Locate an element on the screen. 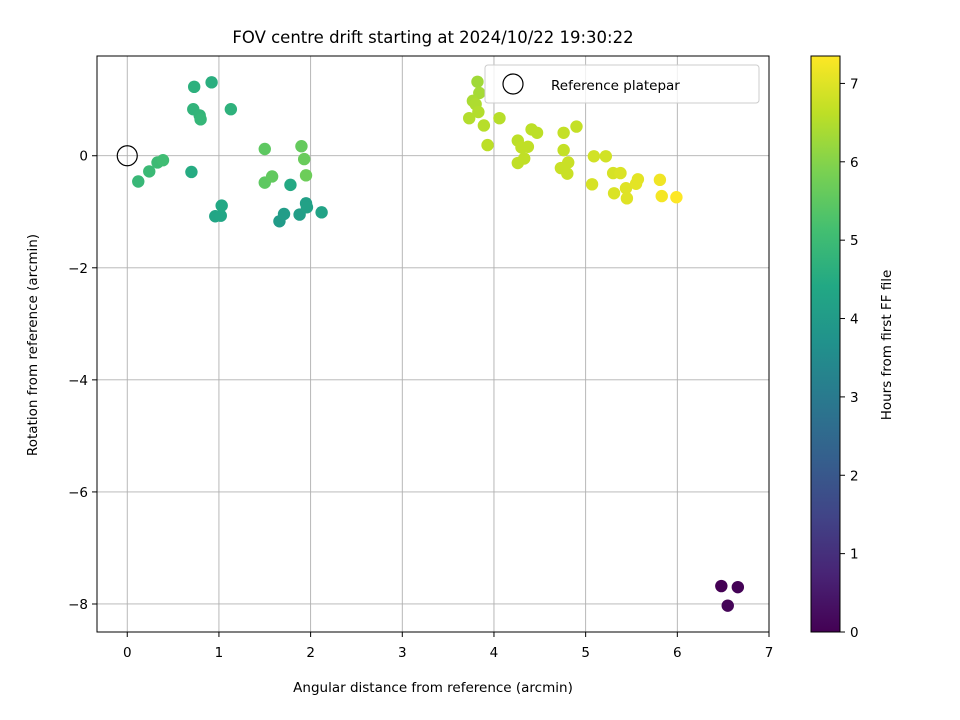  reference-platepar-marker is located at coordinates (127, 156).